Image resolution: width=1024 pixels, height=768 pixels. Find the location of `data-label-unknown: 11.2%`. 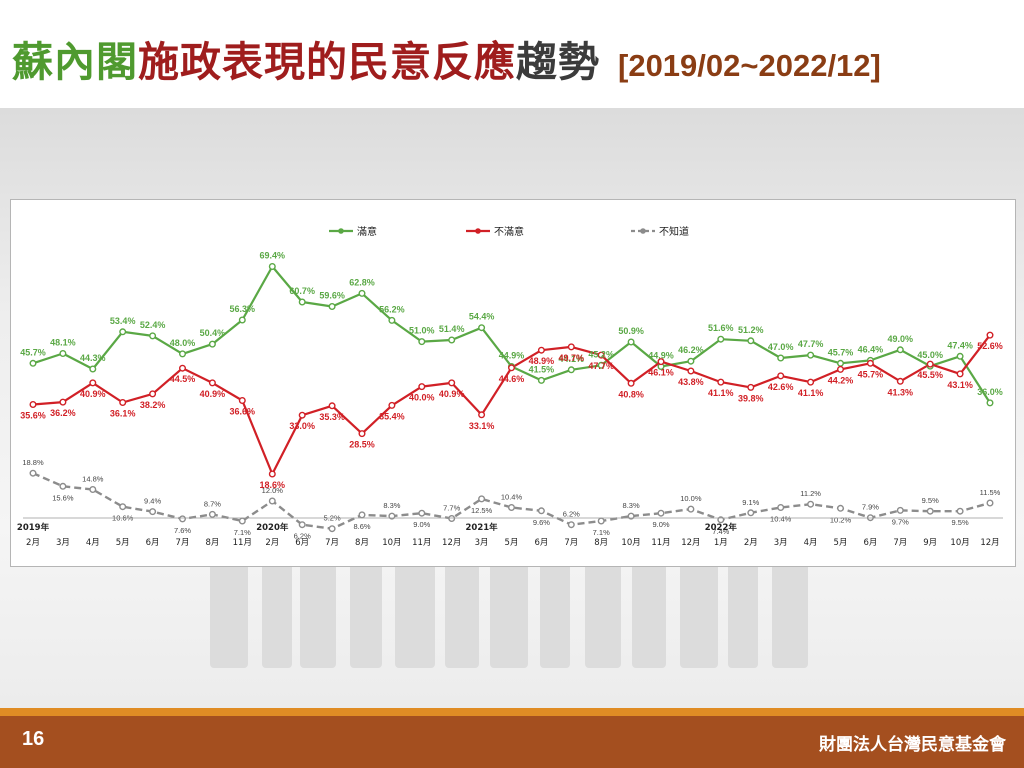

data-label-unknown: 11.2% is located at coordinates (810, 493).